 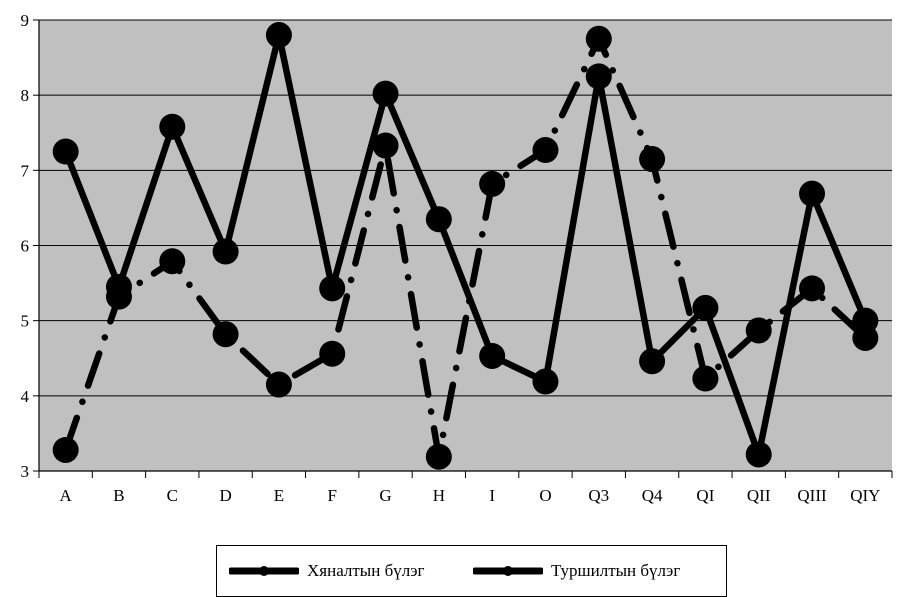 I want to click on x-tick-label: H, so click(x=439, y=495).